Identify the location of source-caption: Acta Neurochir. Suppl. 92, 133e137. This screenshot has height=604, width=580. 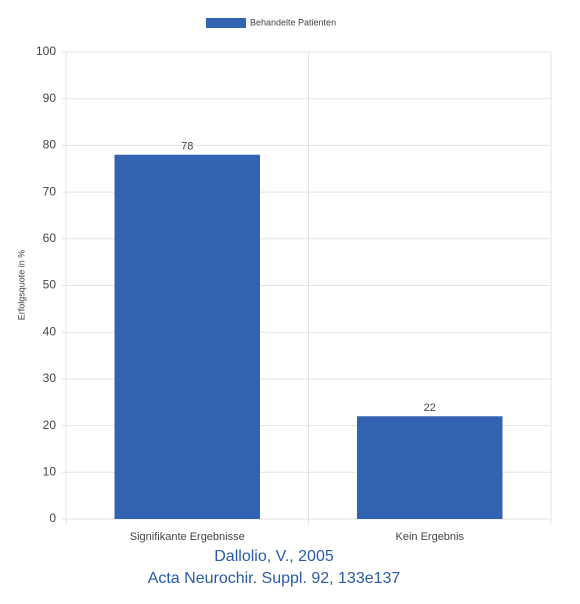
(274, 578).